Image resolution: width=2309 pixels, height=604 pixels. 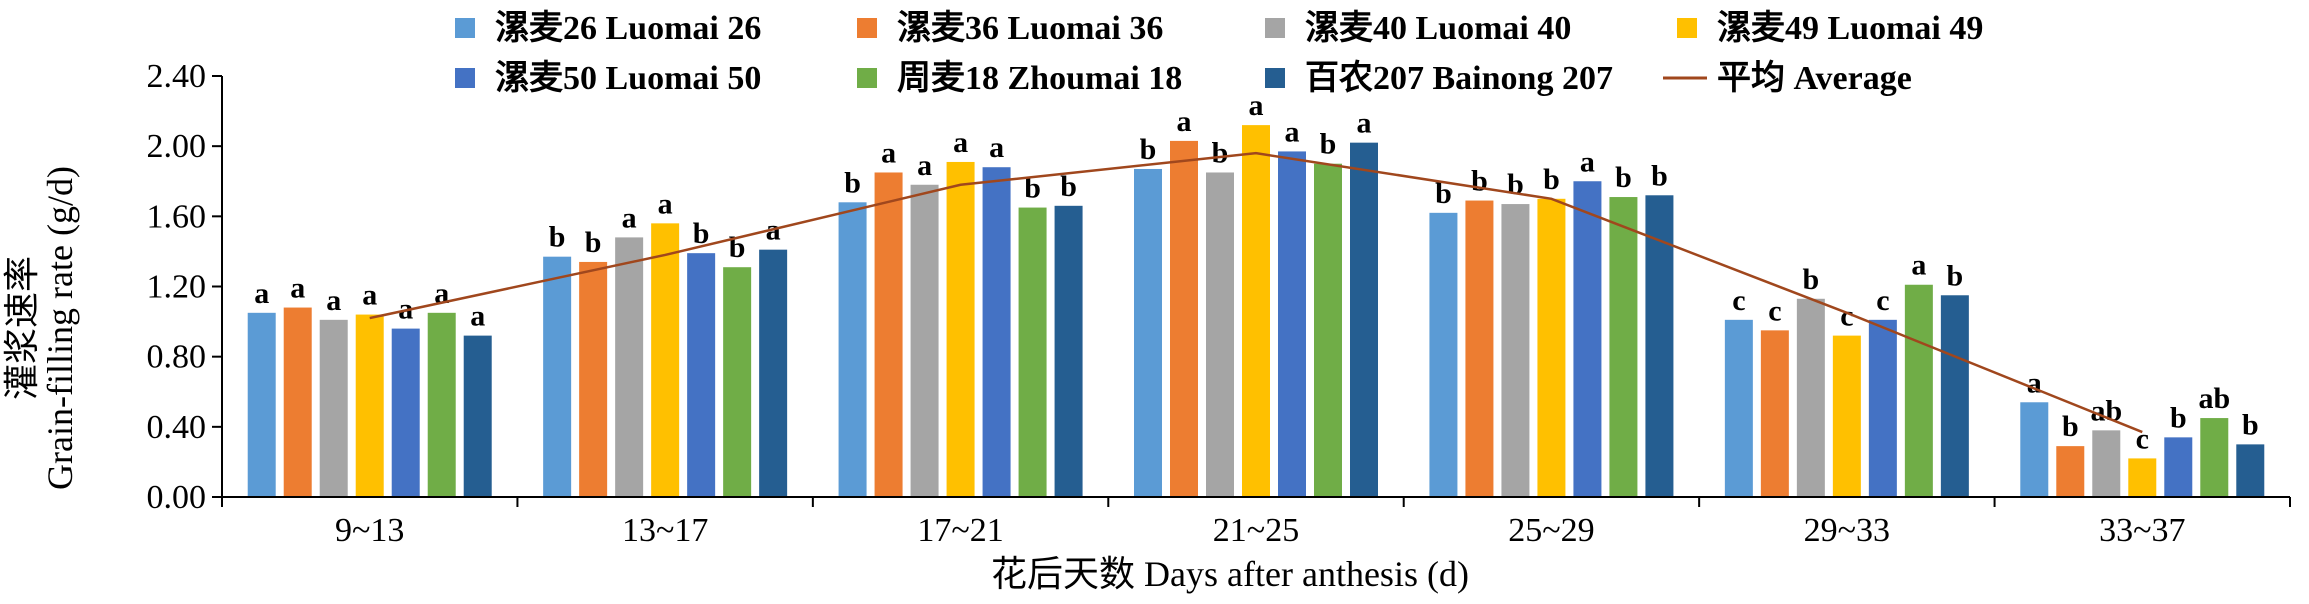 I want to click on x-tick-label: 33~37, so click(x=2142, y=530).